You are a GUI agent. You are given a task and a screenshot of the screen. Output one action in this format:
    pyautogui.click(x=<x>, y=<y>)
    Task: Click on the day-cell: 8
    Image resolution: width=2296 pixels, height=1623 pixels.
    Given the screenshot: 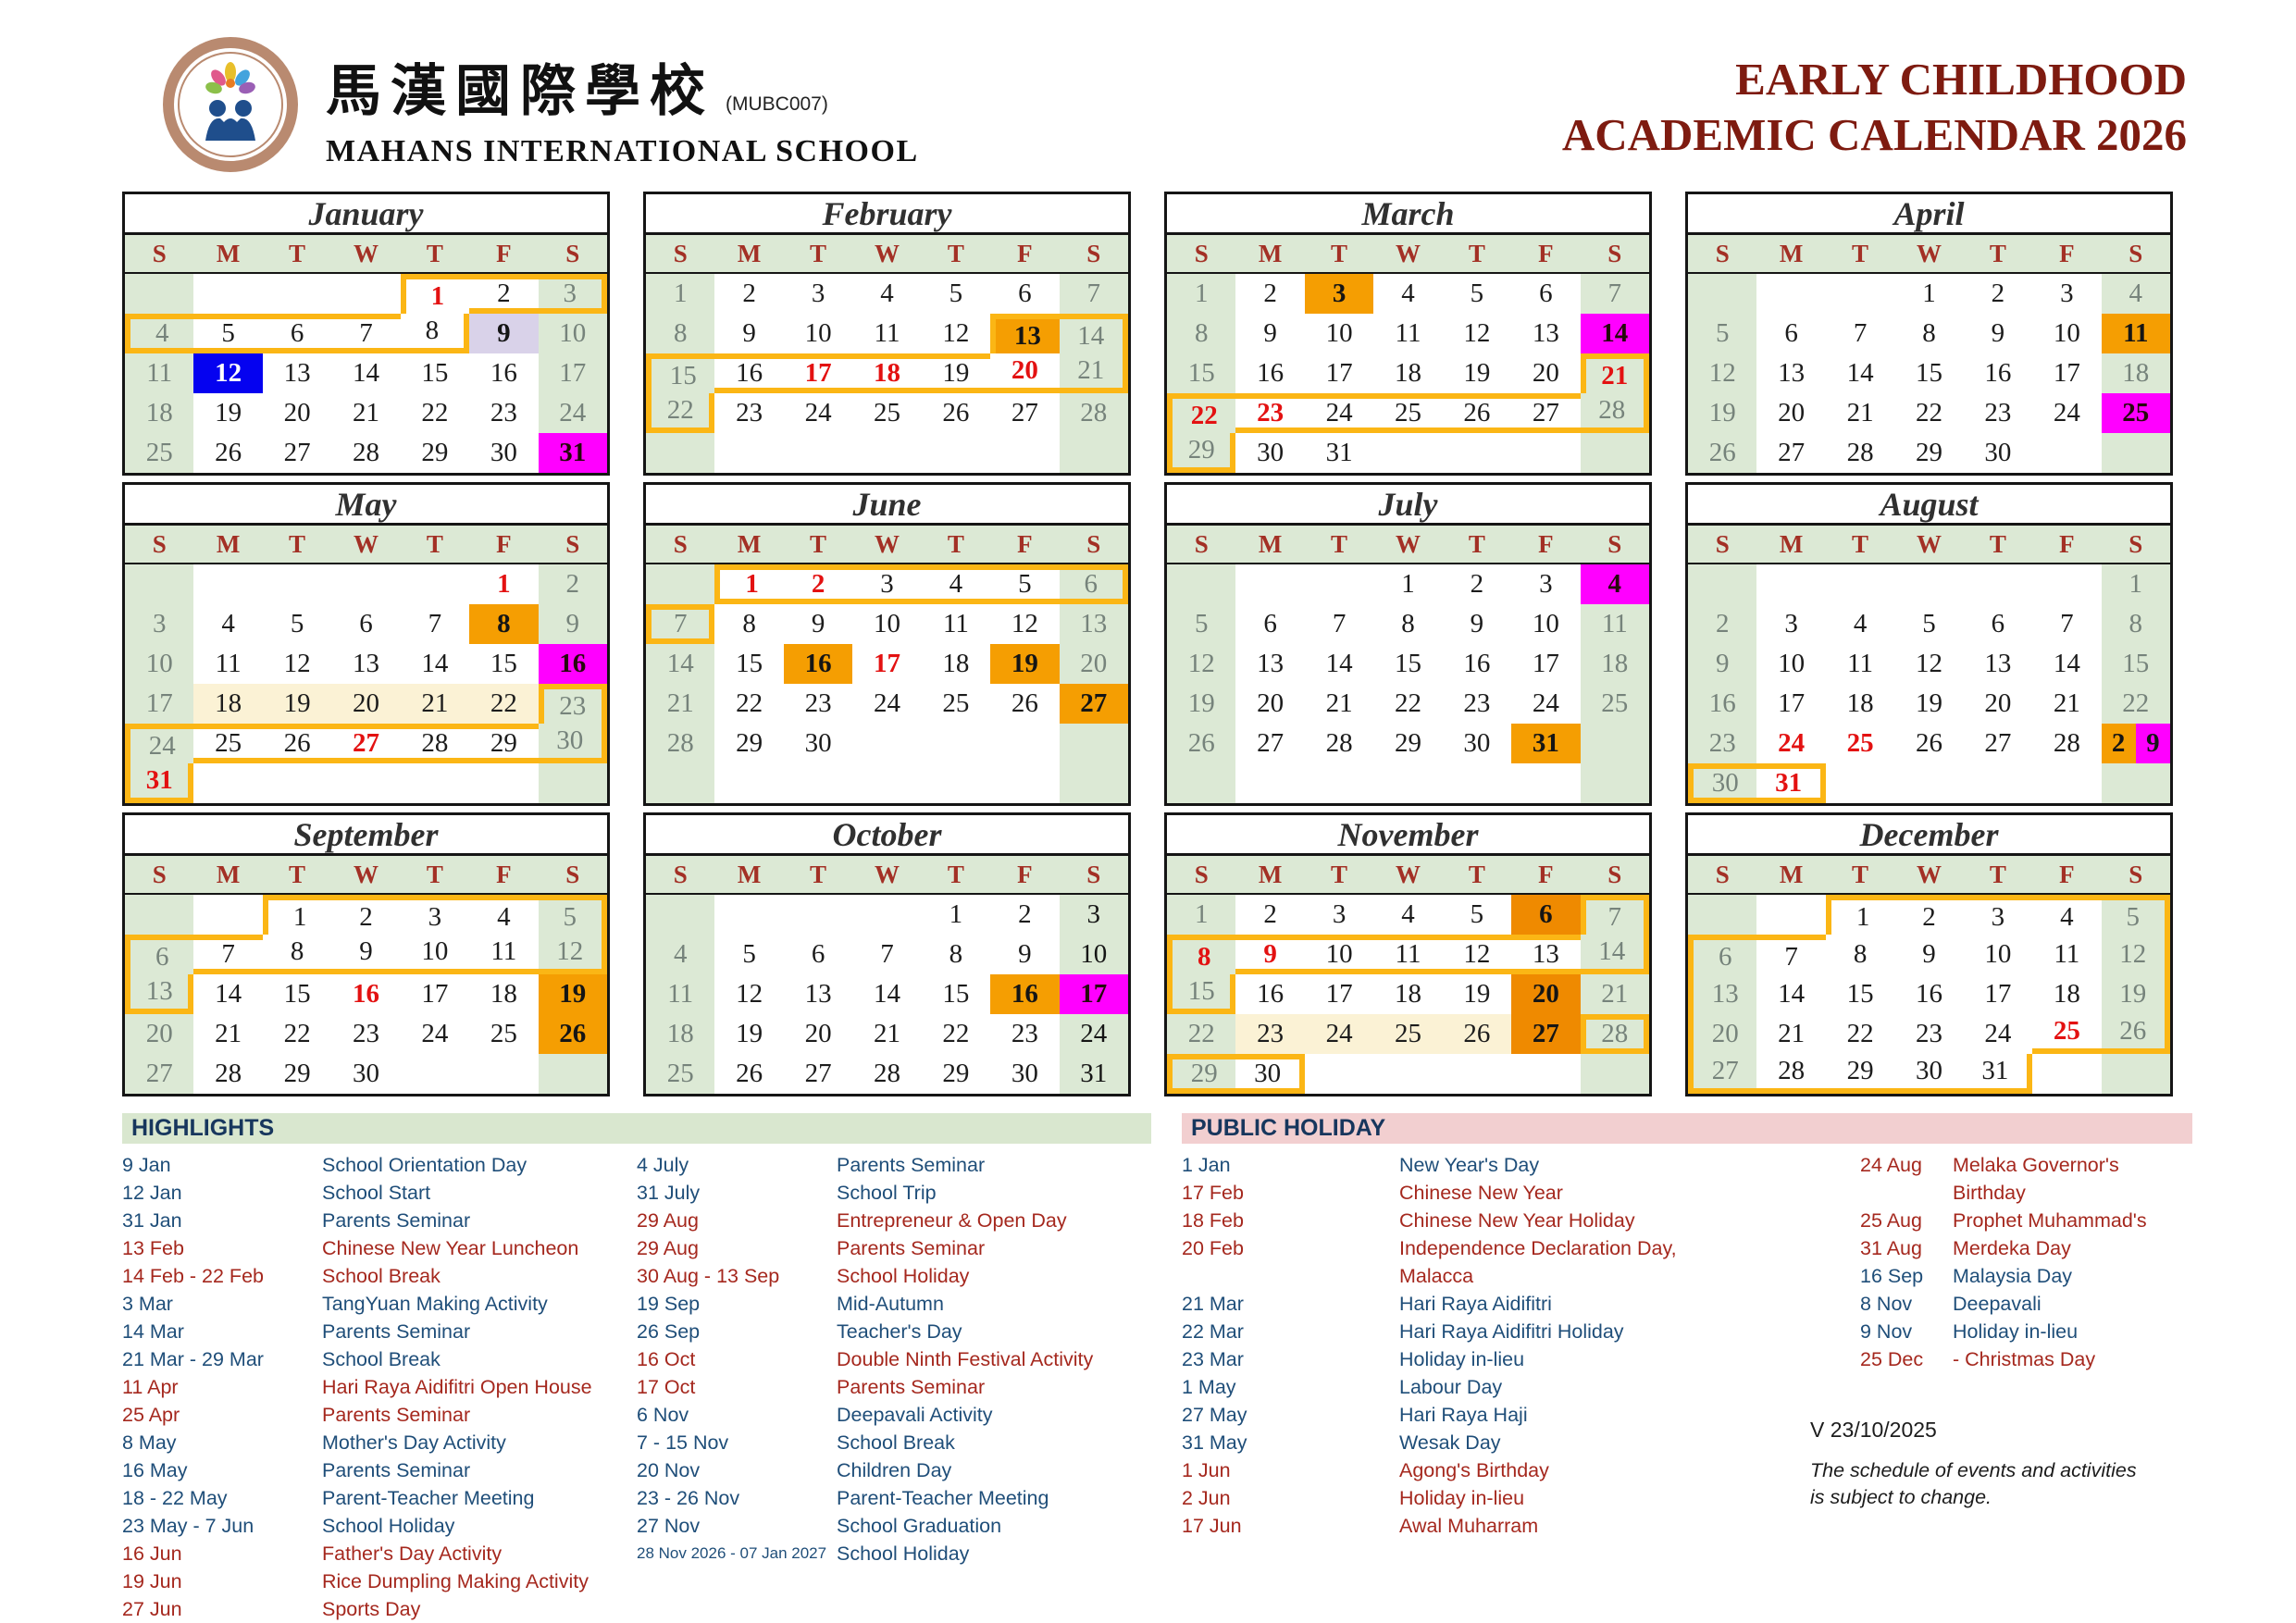 What is the action you would take?
    pyautogui.click(x=681, y=333)
    